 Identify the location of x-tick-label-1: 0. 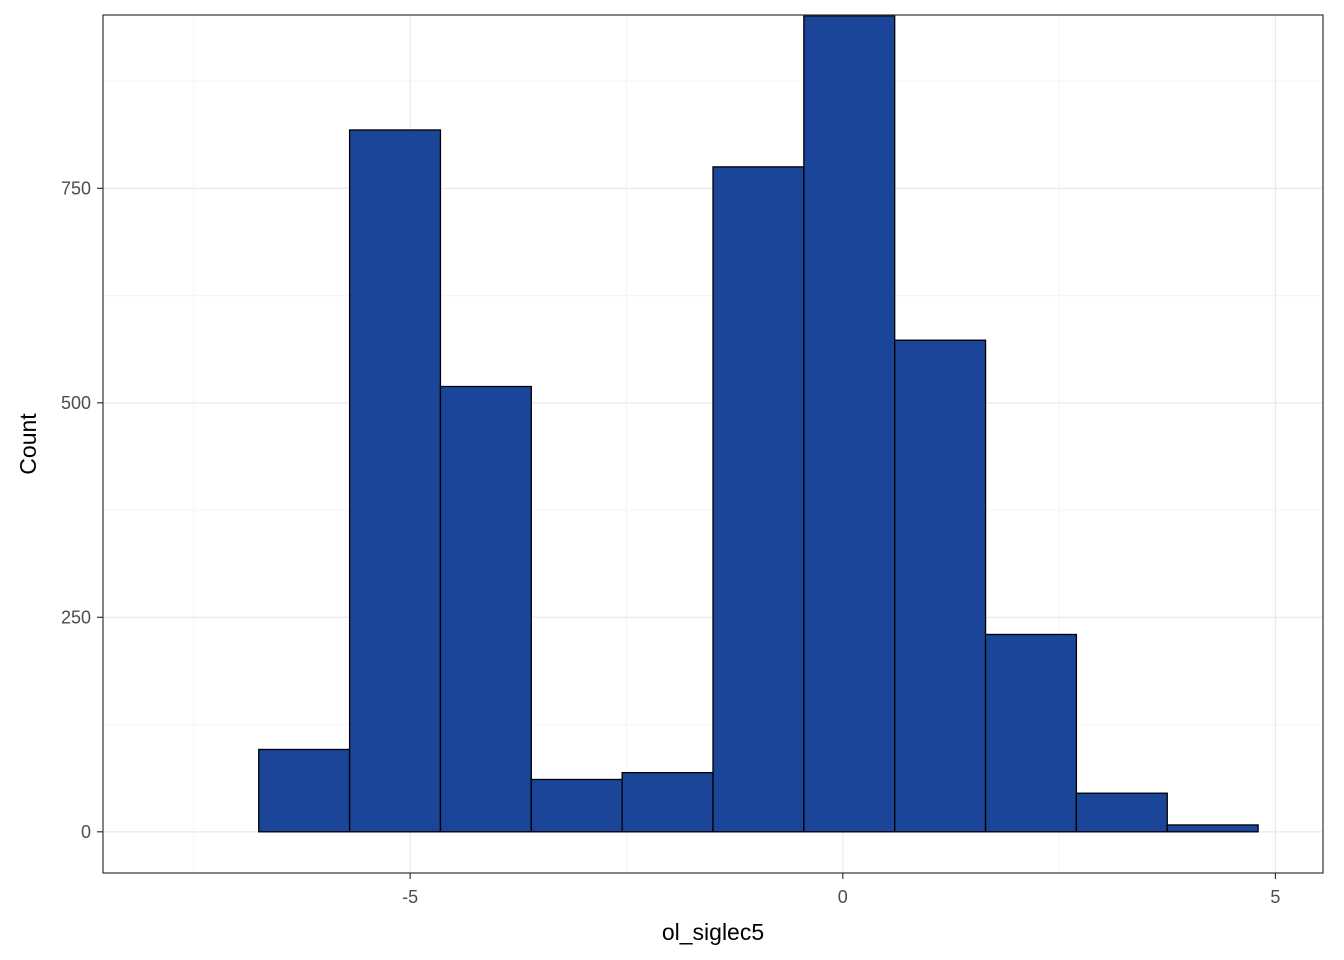
(843, 897).